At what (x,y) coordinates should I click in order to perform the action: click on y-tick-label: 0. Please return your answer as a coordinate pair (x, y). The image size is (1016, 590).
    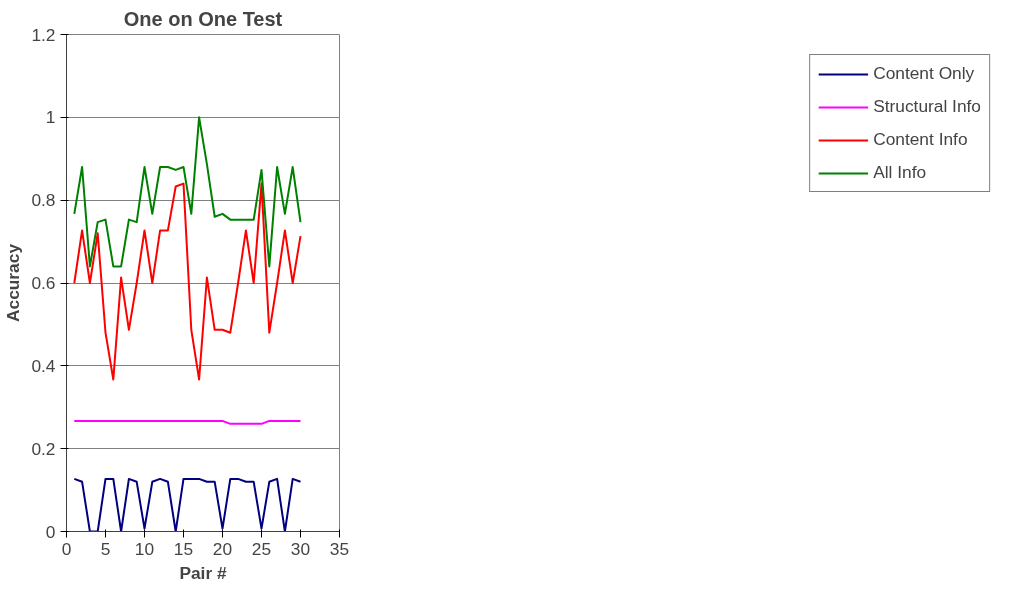
    Looking at the image, I should click on (50, 531).